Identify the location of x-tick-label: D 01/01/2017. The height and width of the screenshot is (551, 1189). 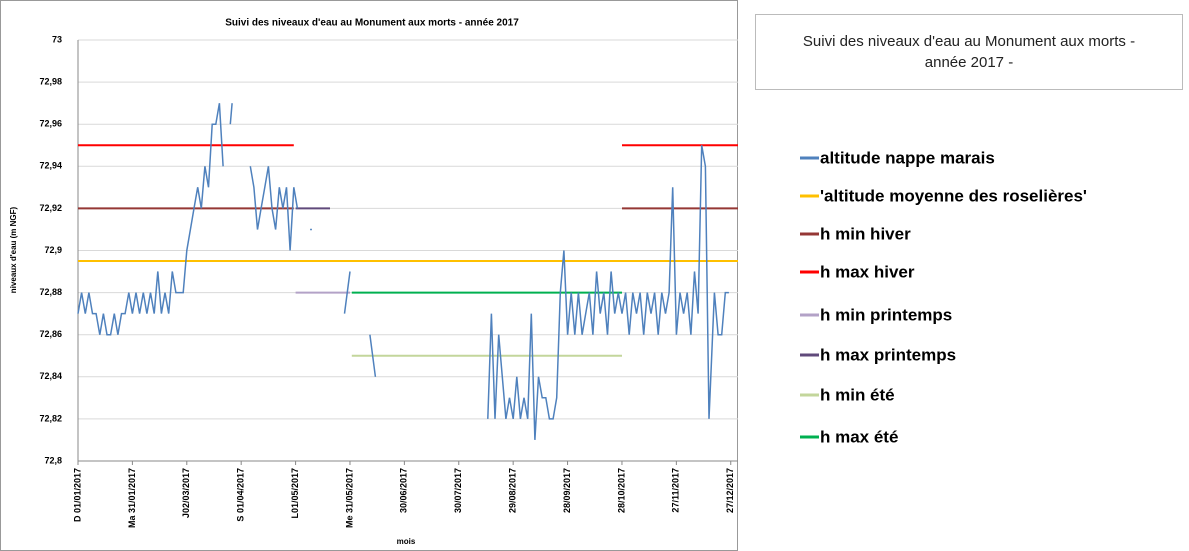
(77, 495).